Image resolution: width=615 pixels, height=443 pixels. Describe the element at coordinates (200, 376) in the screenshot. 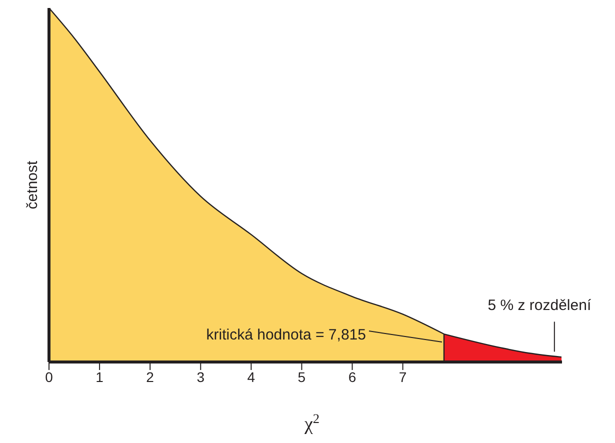

I see `x-tick-label: 3` at that location.